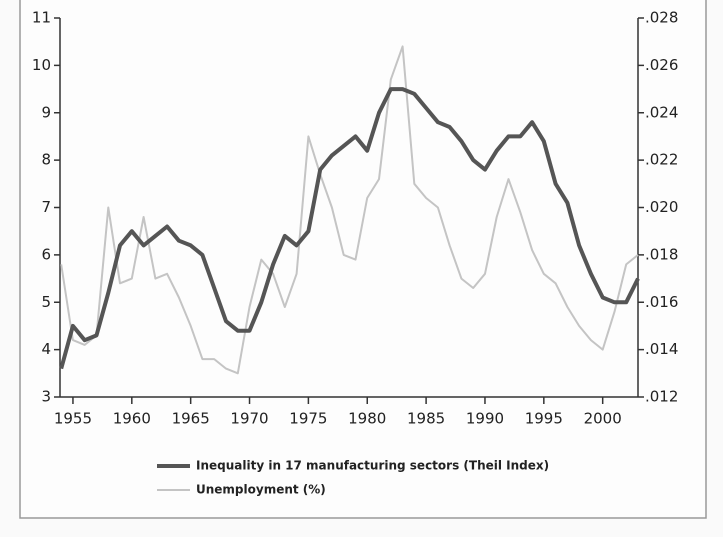 The image size is (723, 537). What do you see at coordinates (603, 419) in the screenshot?
I see `x-tick-label: 2000` at bounding box center [603, 419].